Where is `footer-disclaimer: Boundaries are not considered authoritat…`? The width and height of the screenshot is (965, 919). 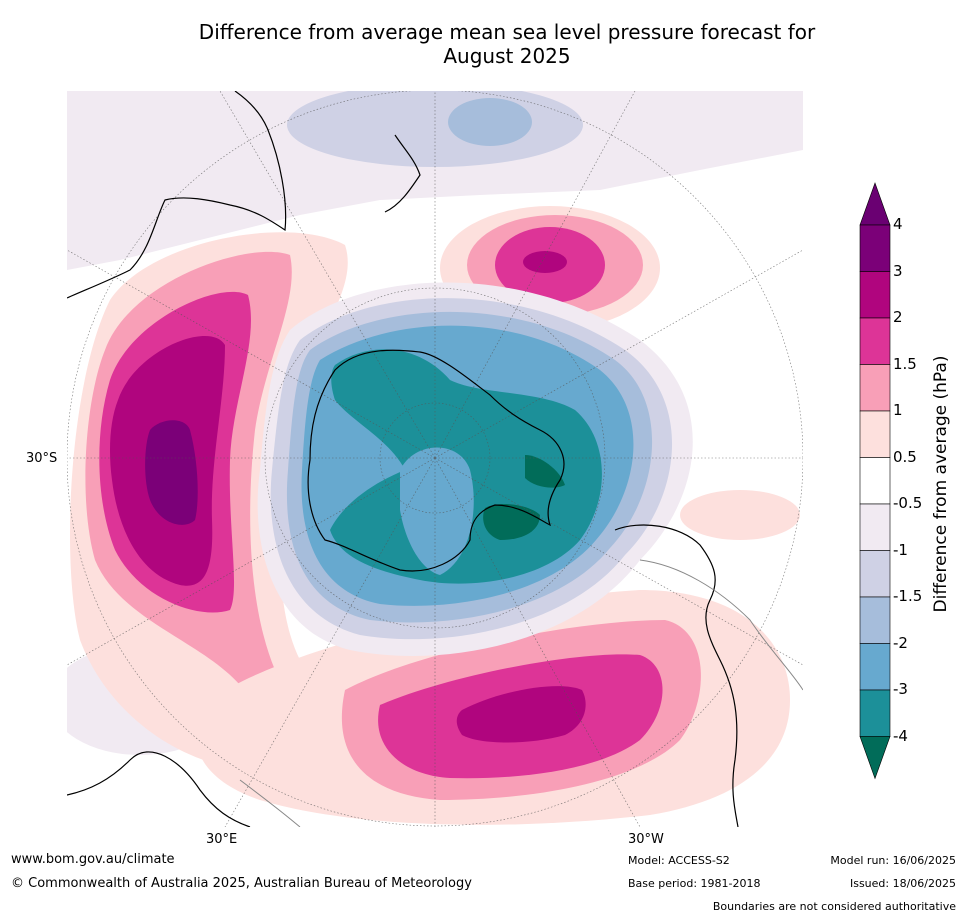 footer-disclaimer: Boundaries are not considered authoritat… is located at coordinates (834, 906).